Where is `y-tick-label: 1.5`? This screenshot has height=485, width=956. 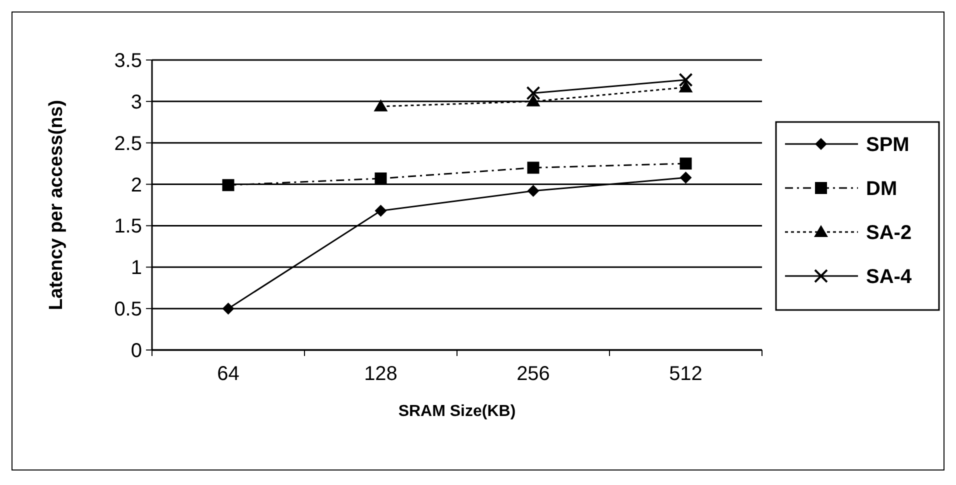 y-tick-label: 1.5 is located at coordinates (128, 227).